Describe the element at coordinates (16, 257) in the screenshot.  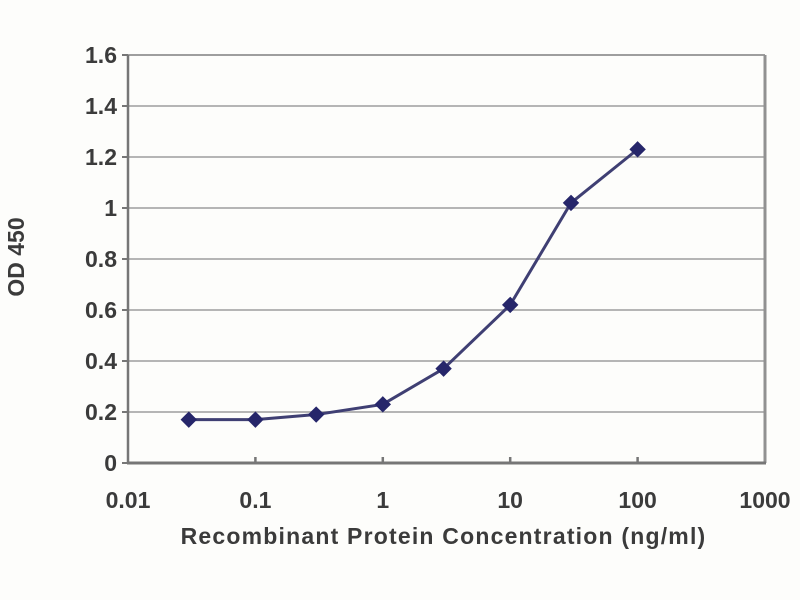
I see `y-axis-title: OD 450` at that location.